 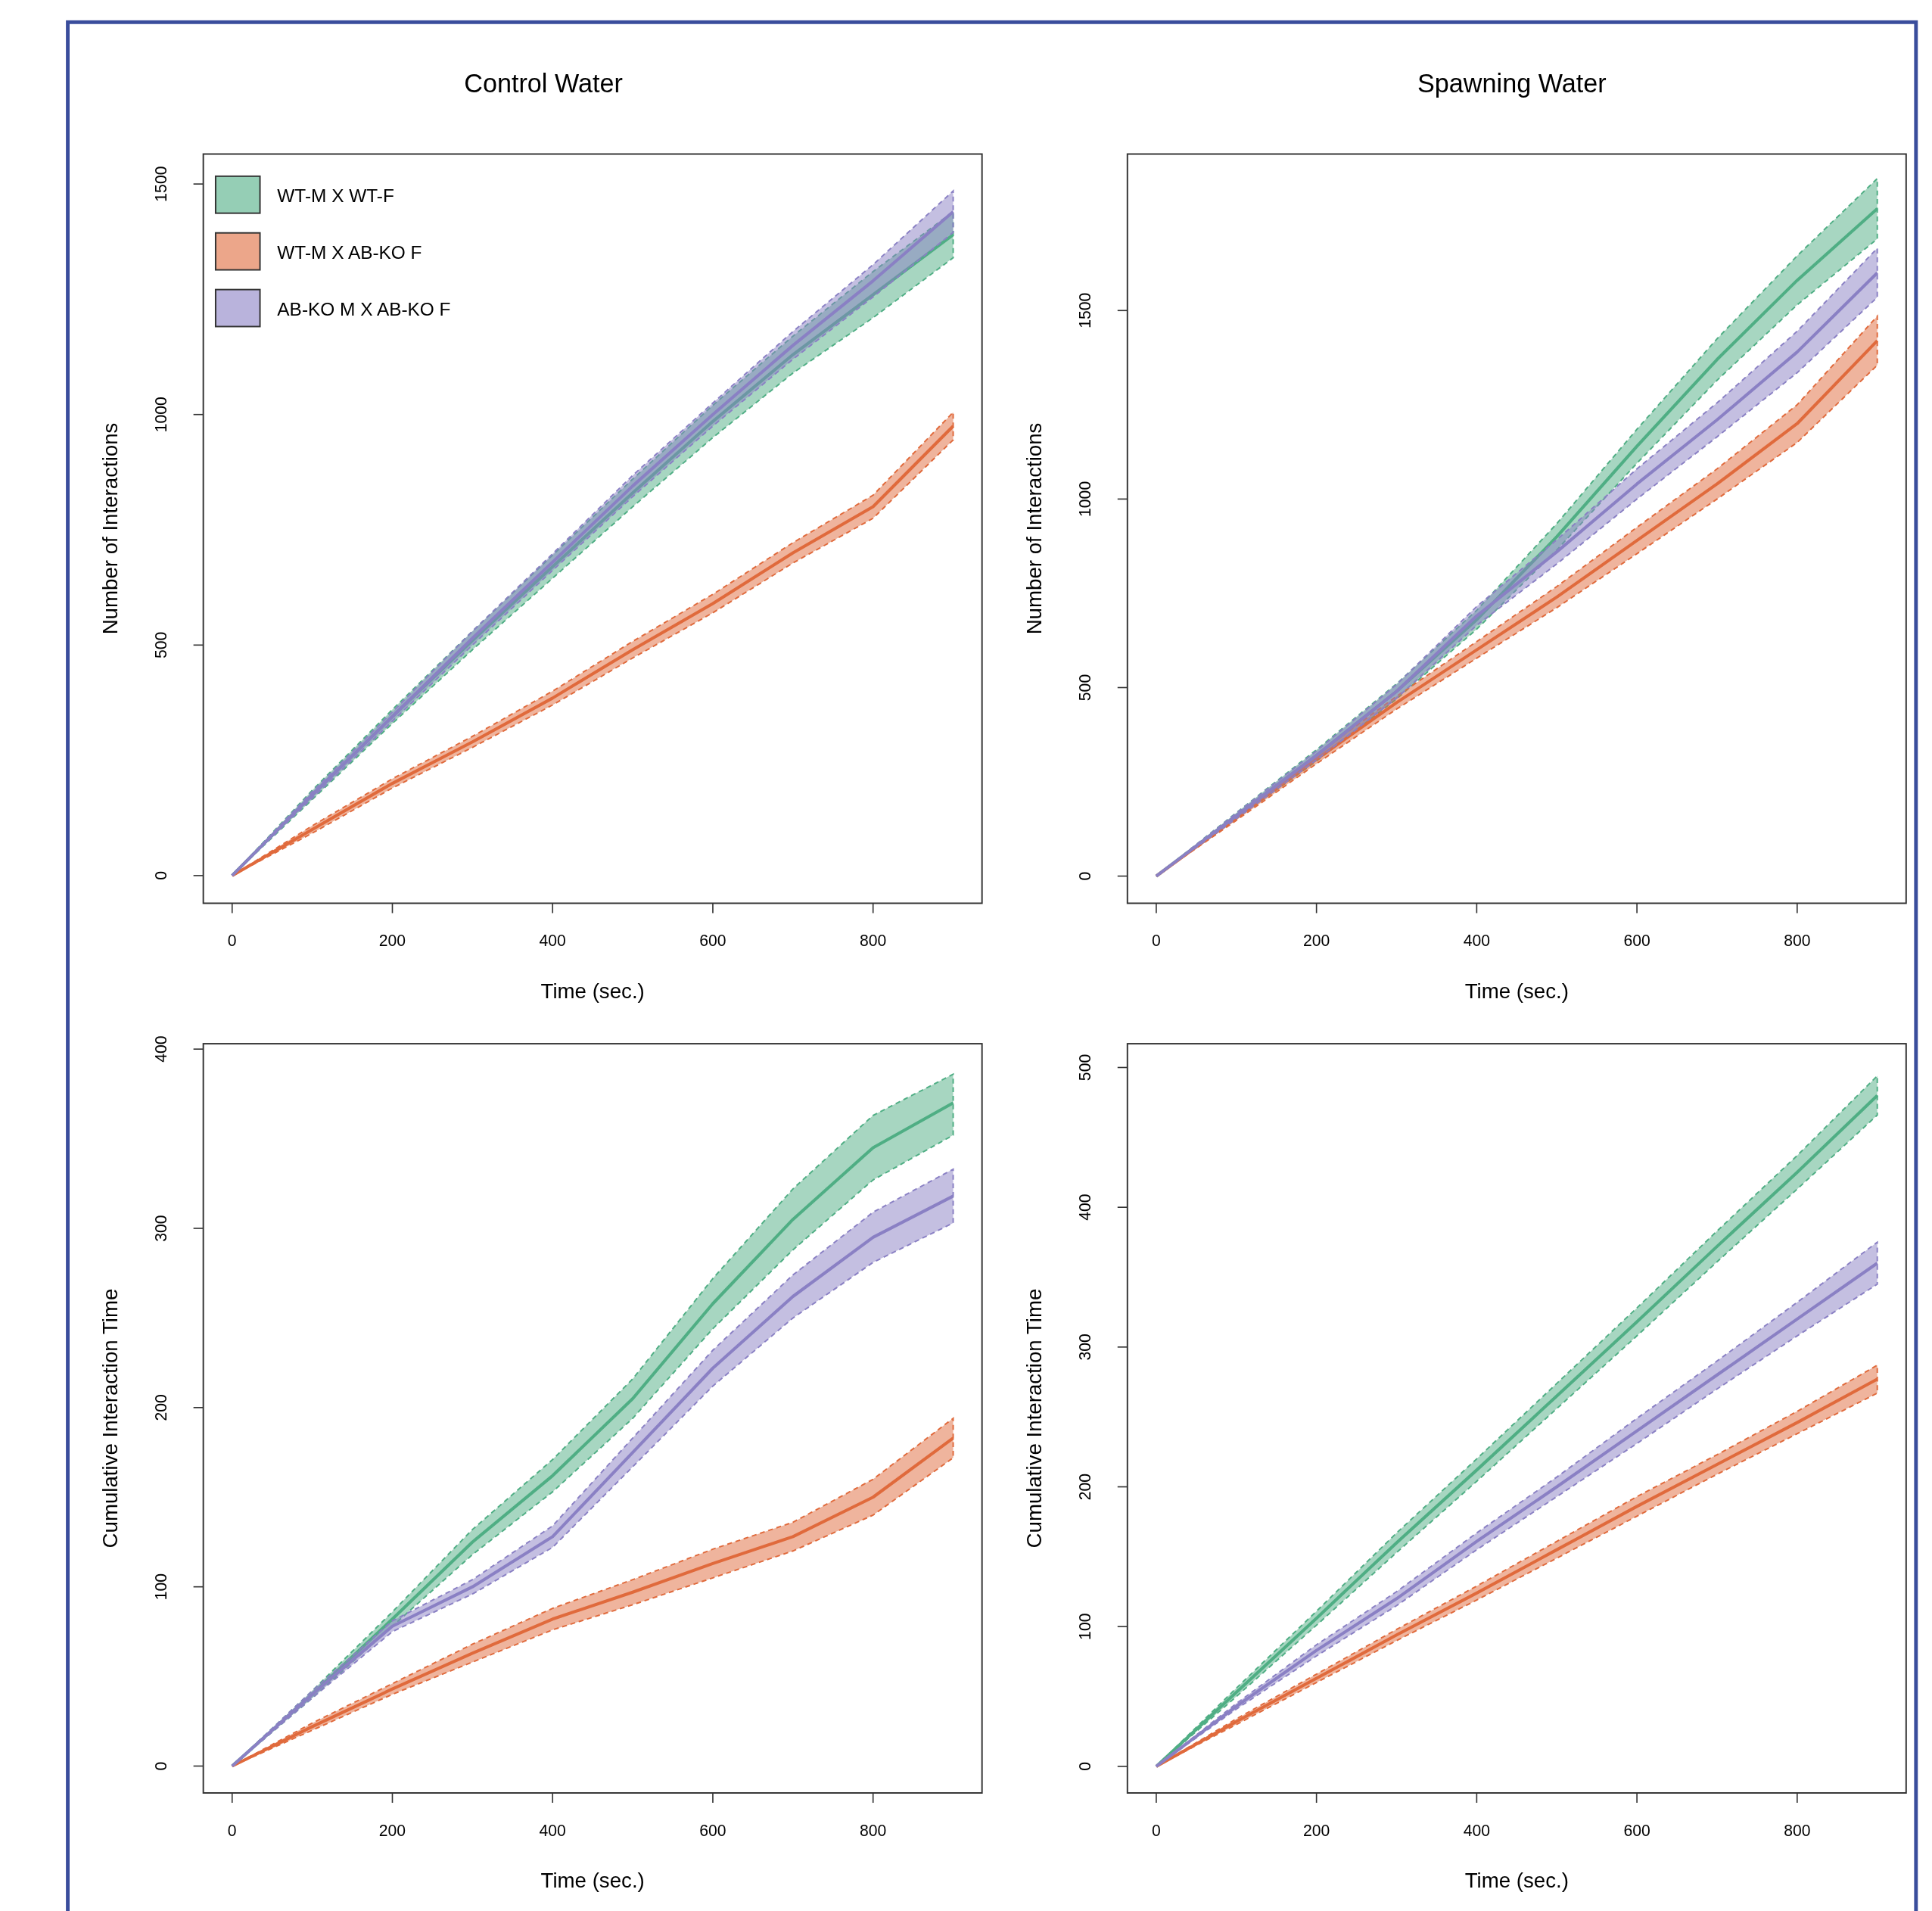 I want to click on legend-label: AB-KO M X AB-KO F, so click(x=364, y=308).